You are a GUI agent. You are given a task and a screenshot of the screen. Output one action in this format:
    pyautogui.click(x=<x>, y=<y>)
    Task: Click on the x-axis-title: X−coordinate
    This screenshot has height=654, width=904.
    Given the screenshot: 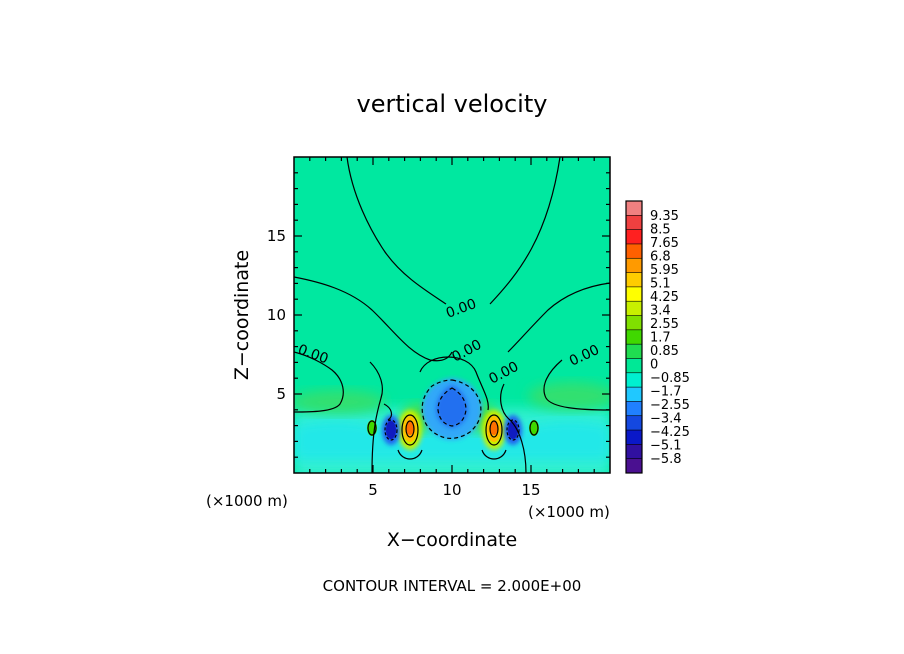 What is the action you would take?
    pyautogui.click(x=452, y=540)
    